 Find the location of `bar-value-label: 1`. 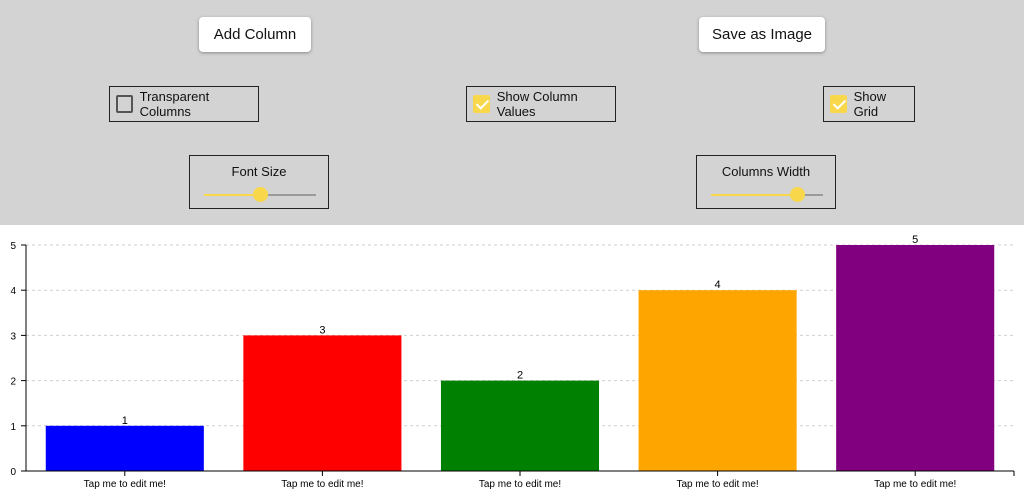

bar-value-label: 1 is located at coordinates (125, 421).